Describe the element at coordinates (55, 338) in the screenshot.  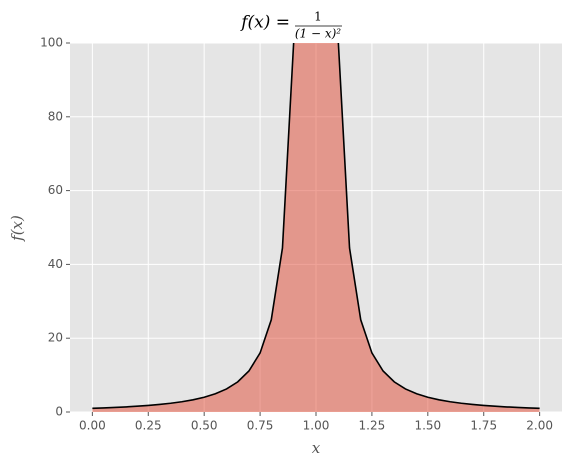
I see `y-tick-label: 20` at that location.